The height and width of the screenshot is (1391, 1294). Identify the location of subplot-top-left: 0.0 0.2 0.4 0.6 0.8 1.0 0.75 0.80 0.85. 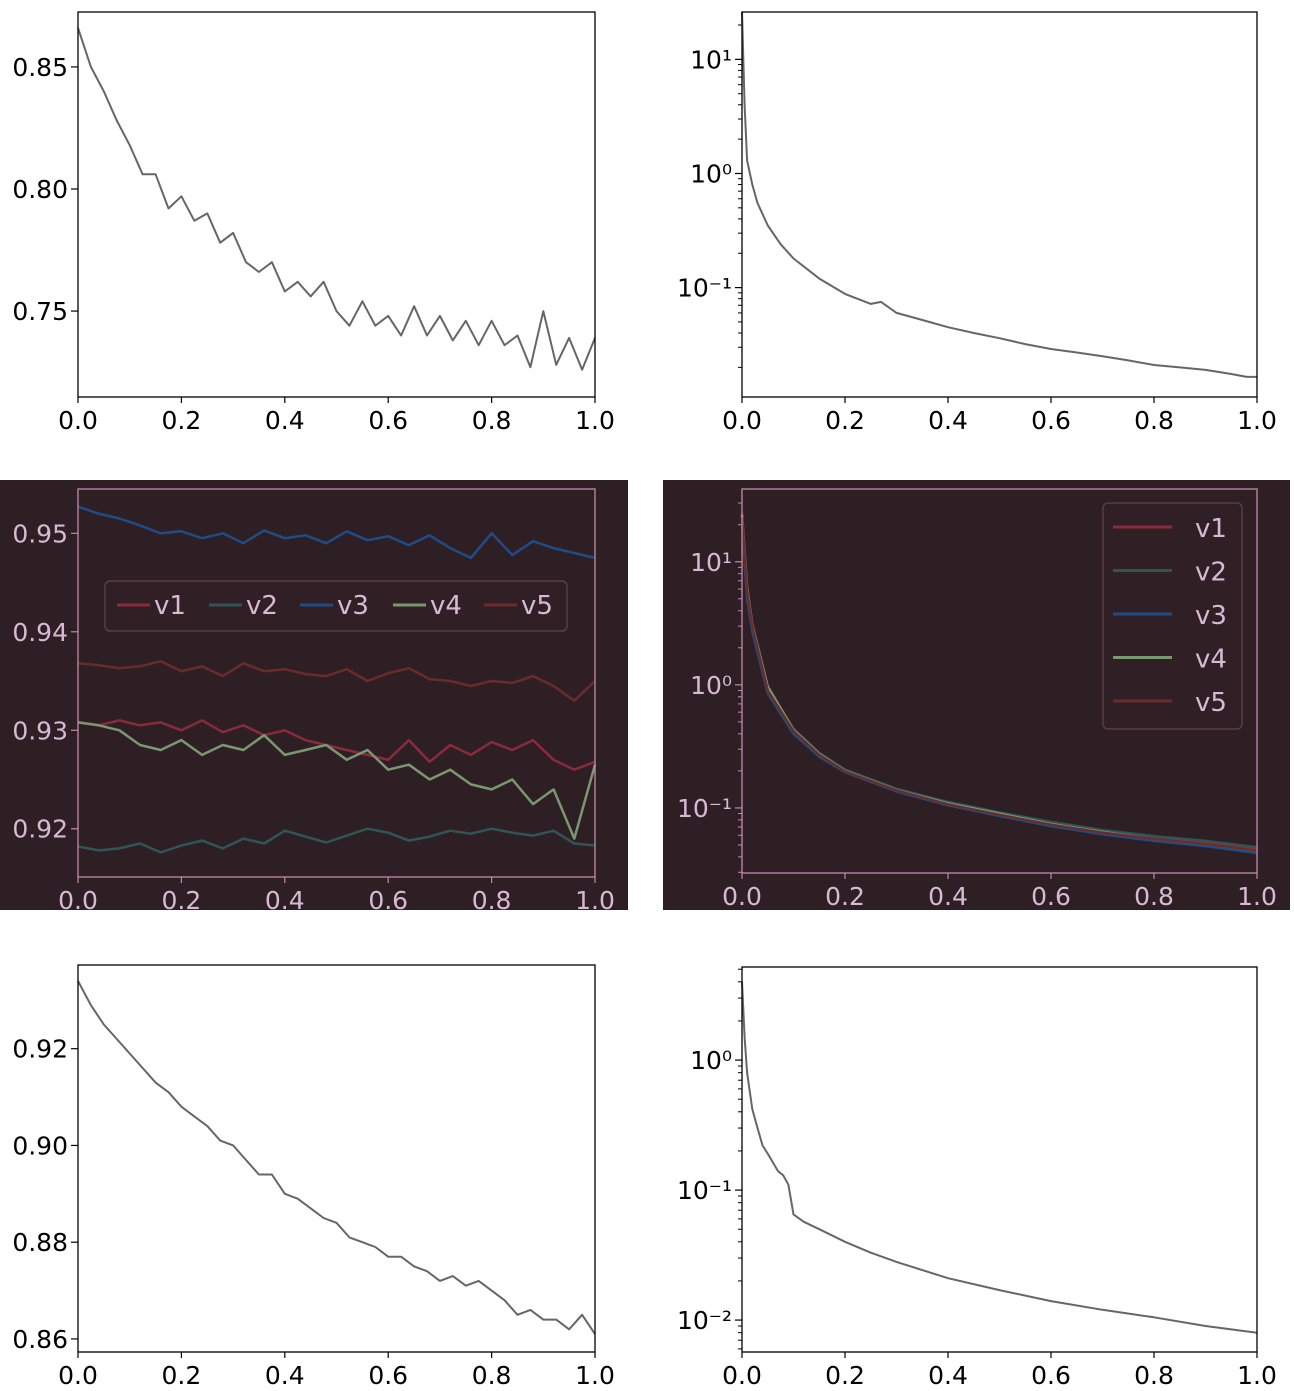
(313, 223).